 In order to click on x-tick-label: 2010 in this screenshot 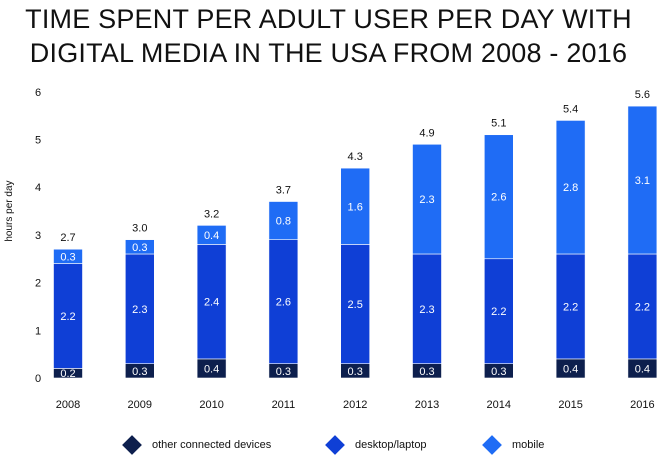, I will do `click(211, 405)`.